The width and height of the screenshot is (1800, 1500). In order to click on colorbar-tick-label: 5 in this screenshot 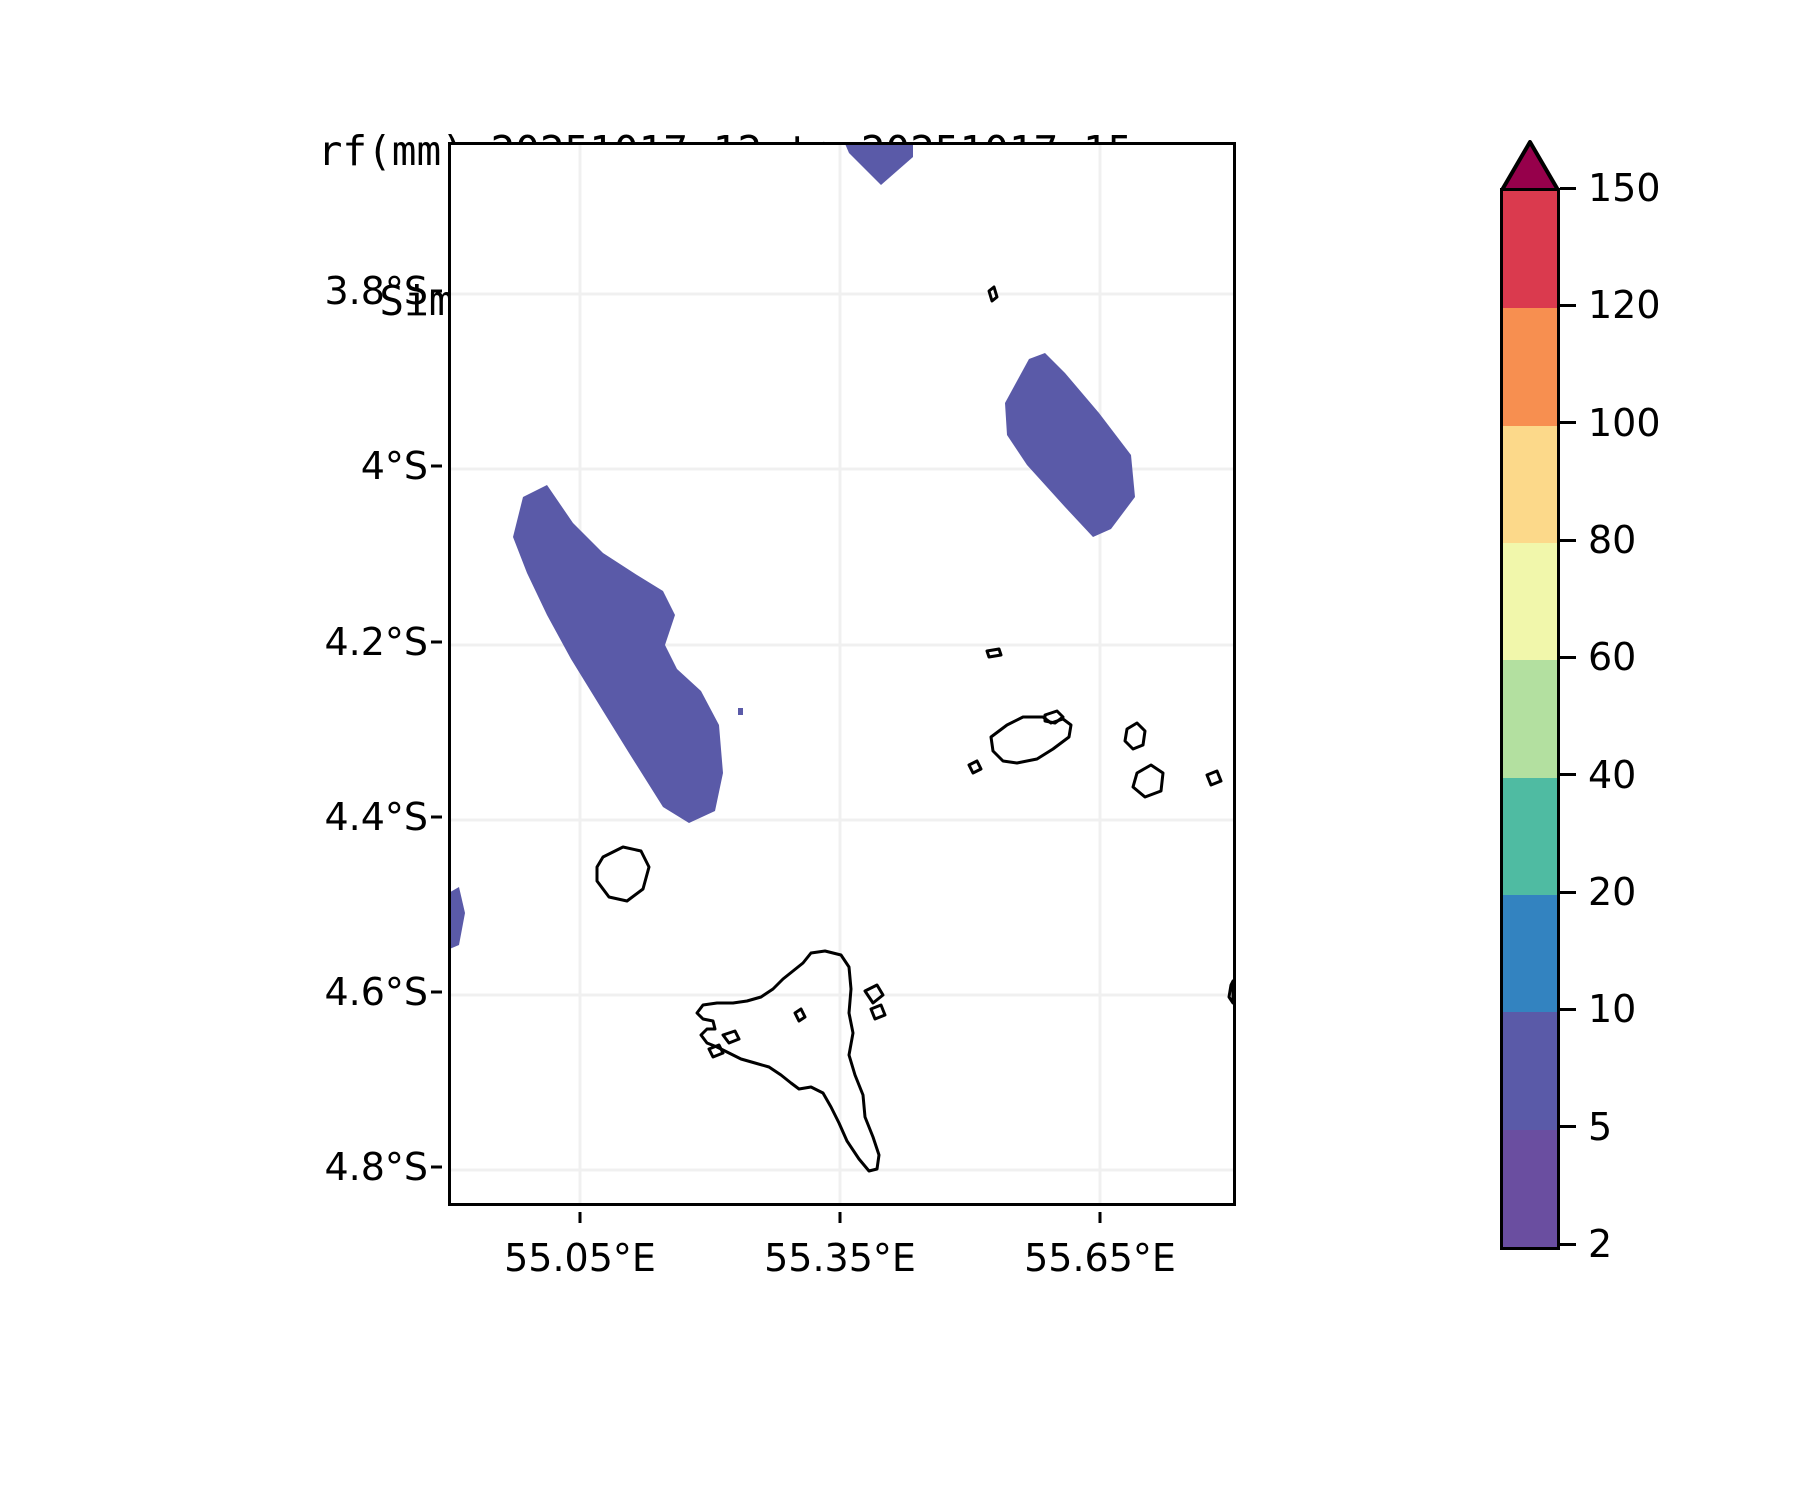, I will do `click(1600, 1126)`.